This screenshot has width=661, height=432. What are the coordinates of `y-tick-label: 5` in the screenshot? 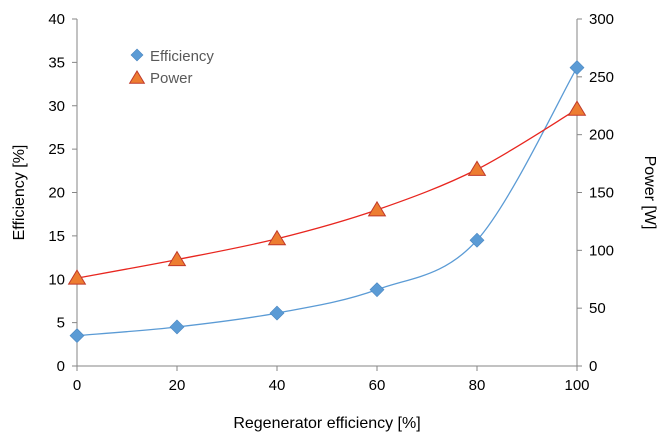 It's located at (61, 323).